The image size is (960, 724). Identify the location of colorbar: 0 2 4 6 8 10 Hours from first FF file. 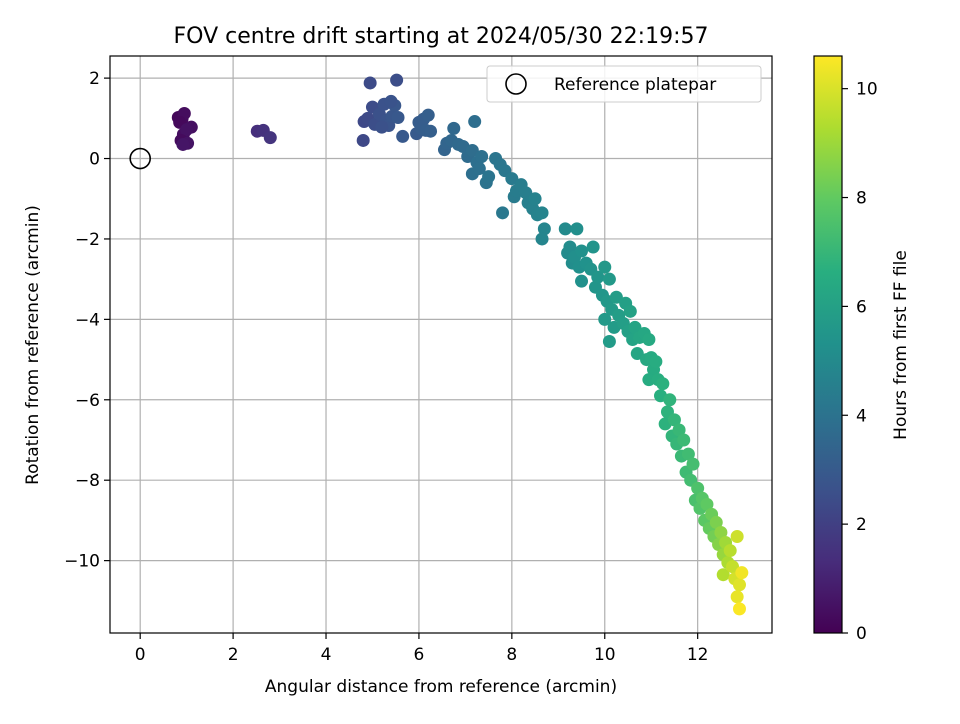
(862, 349).